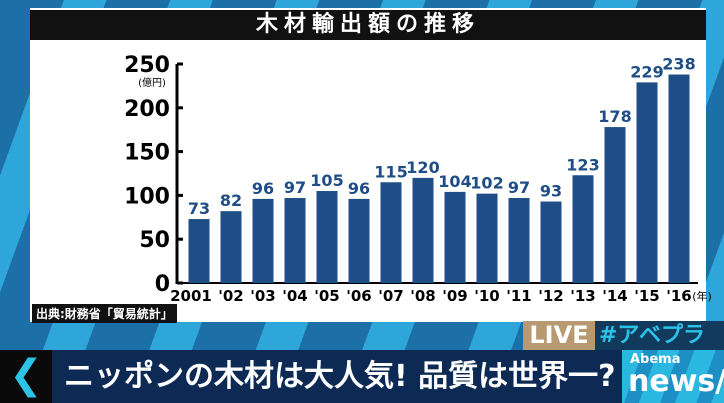 Image resolution: width=724 pixels, height=403 pixels. I want to click on data-label: 120, so click(422, 167).